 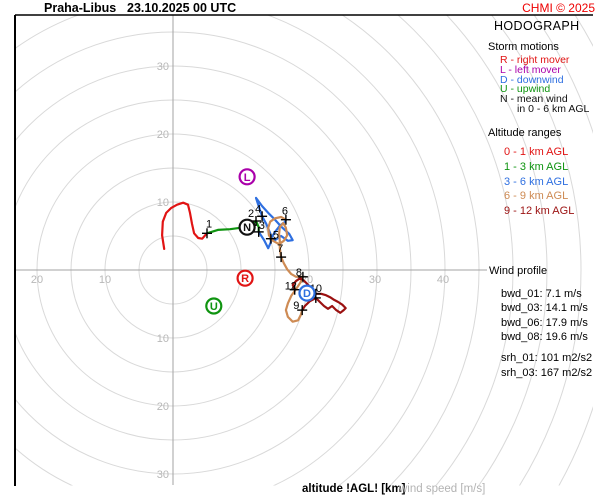 I want to click on wind-trace-0-1kmAGL, so click(x=185, y=225).